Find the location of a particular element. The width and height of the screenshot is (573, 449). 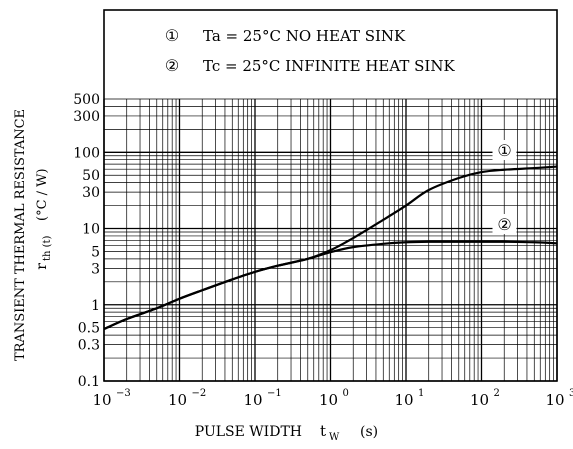

series-2-label: ② is located at coordinates (504, 224).